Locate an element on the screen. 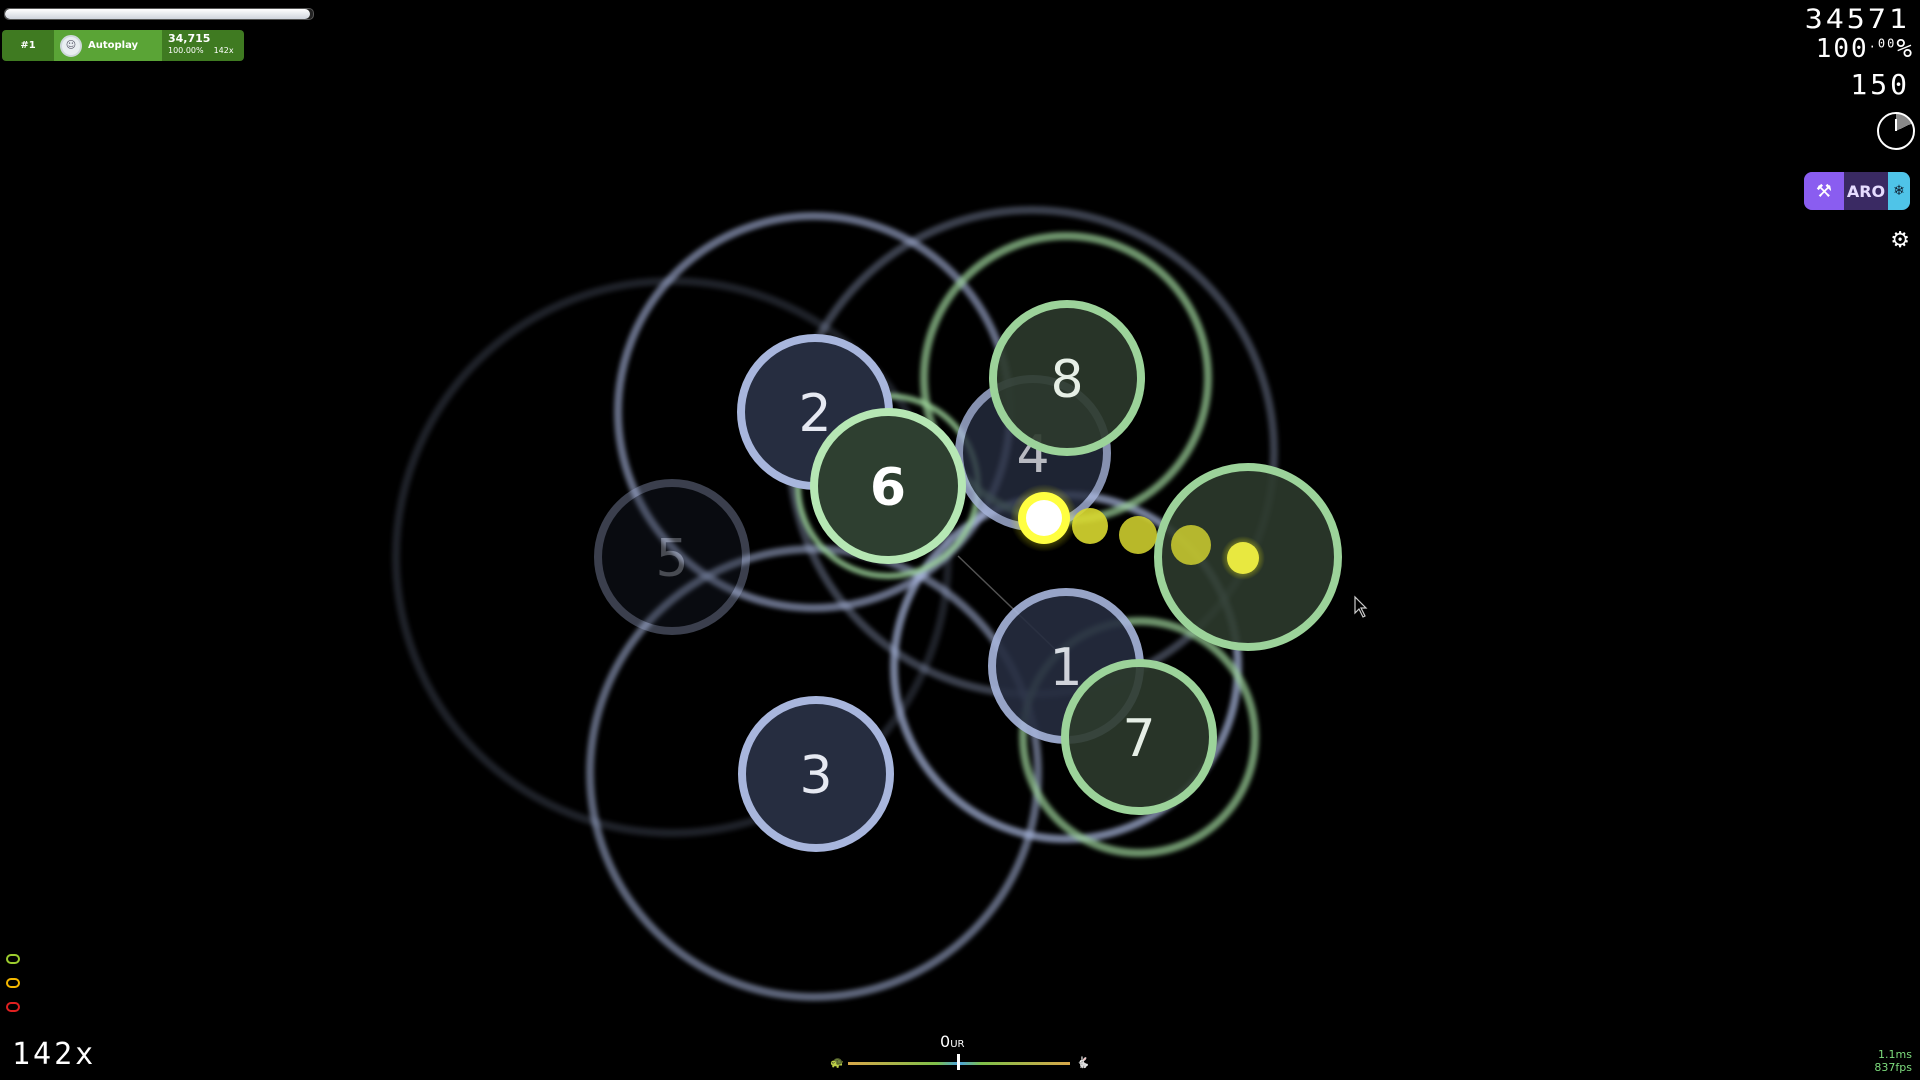 The image size is (1920, 1080). frame-time: 1.1ms is located at coordinates (1895, 1054).